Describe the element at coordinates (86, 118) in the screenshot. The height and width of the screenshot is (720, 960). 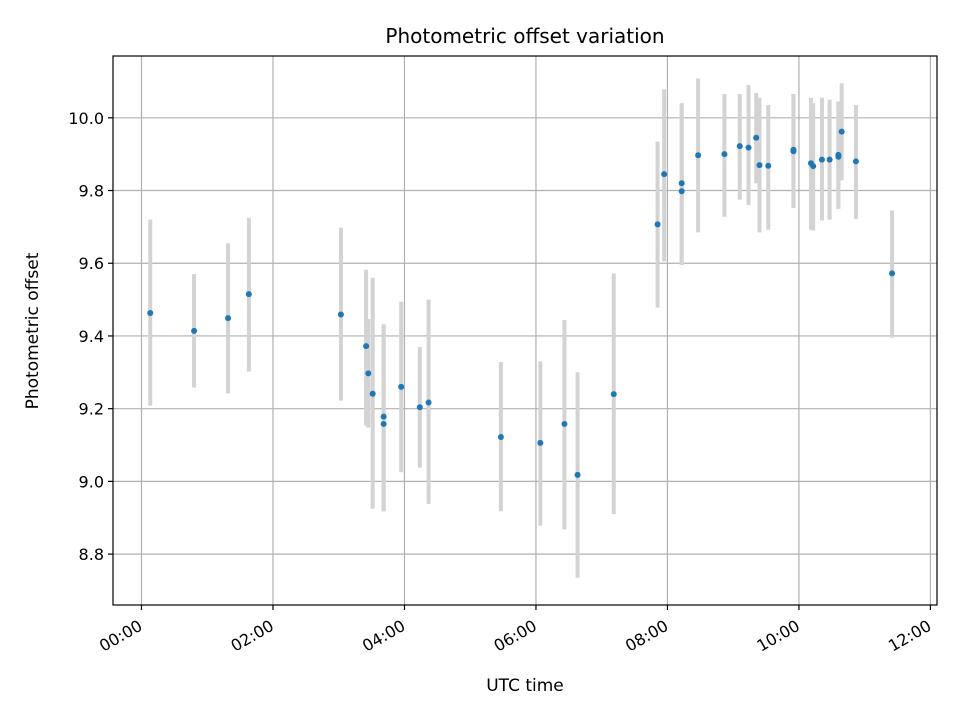
I see `y-tick-label: 10.0` at that location.